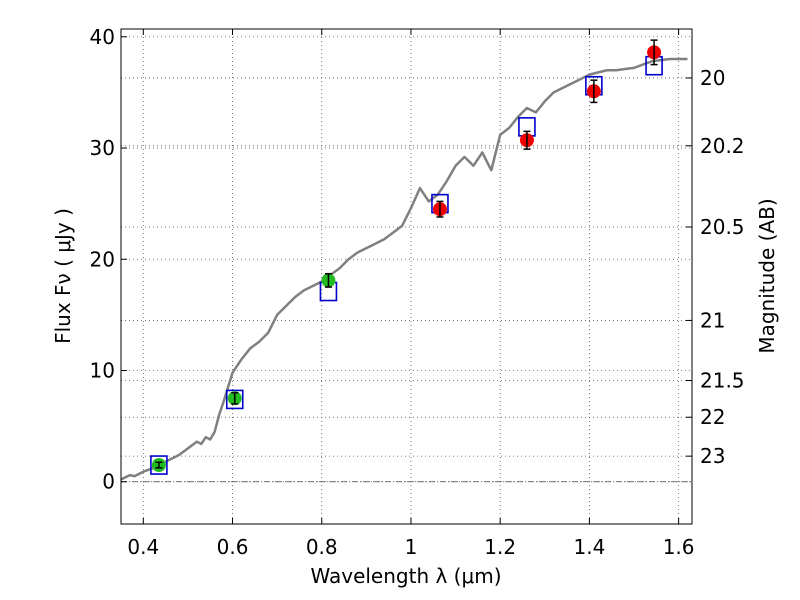 Image resolution: width=800 pixels, height=600 pixels. What do you see at coordinates (108, 482) in the screenshot?
I see `y-tick-label: 0` at bounding box center [108, 482].